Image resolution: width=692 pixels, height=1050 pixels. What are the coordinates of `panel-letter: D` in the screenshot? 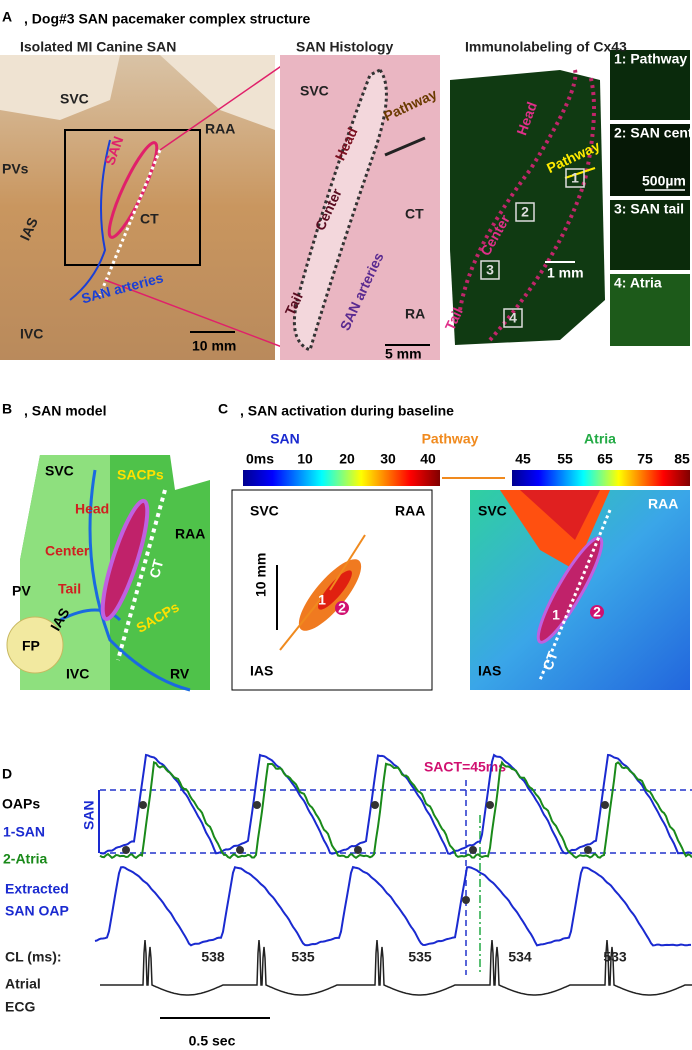 It's located at (7, 774).